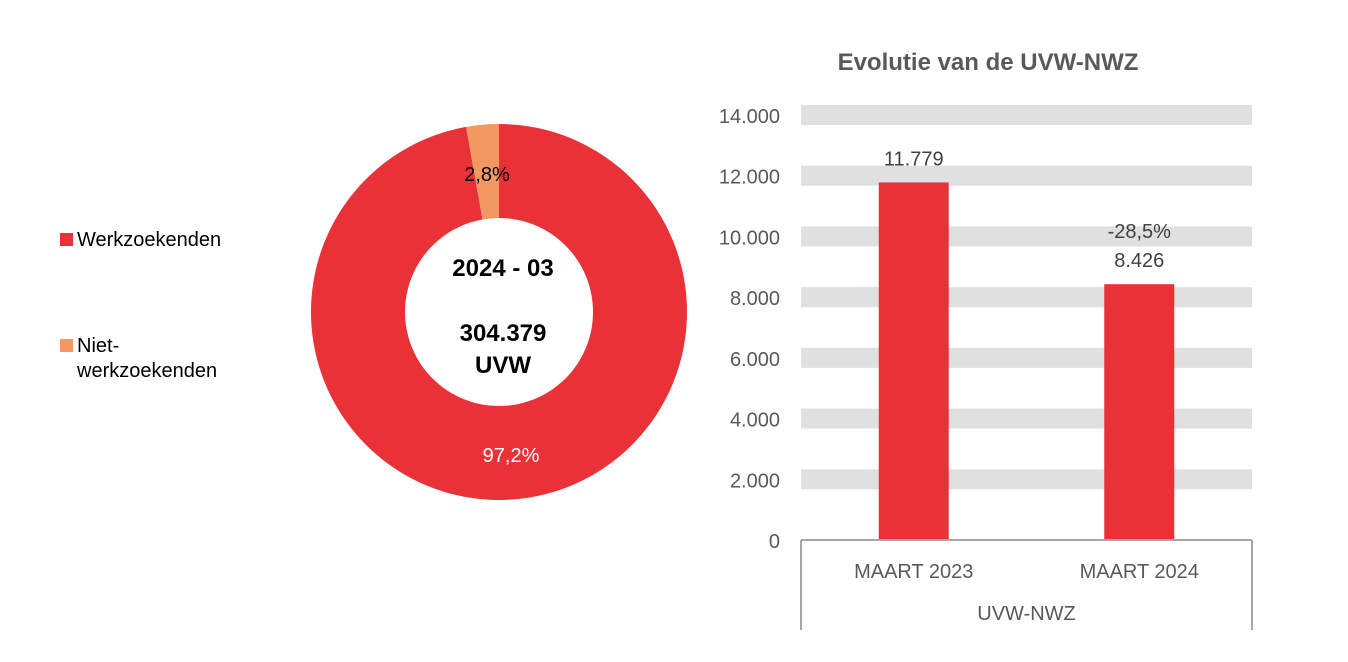  What do you see at coordinates (487, 175) in the screenshot?
I see `slice-label-niet-werkzoekenden: 2,8%` at bounding box center [487, 175].